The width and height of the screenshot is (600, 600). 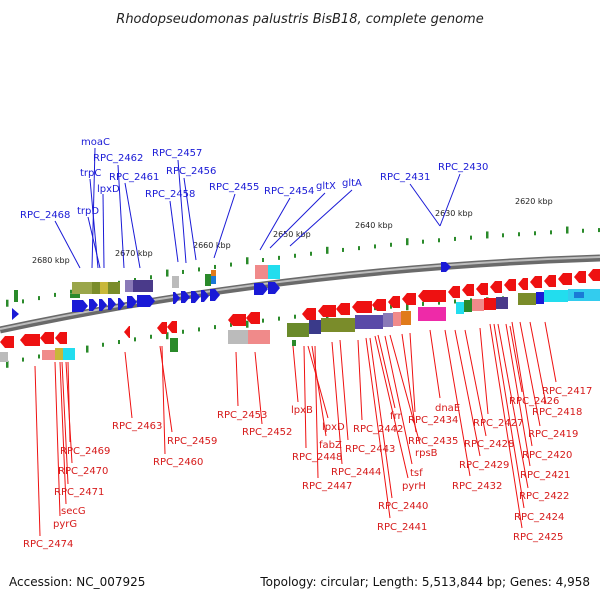 What do you see at coordinates (545, 475) in the screenshot?
I see `gene-label-RPC_2421: RPC_2421` at bounding box center [545, 475].